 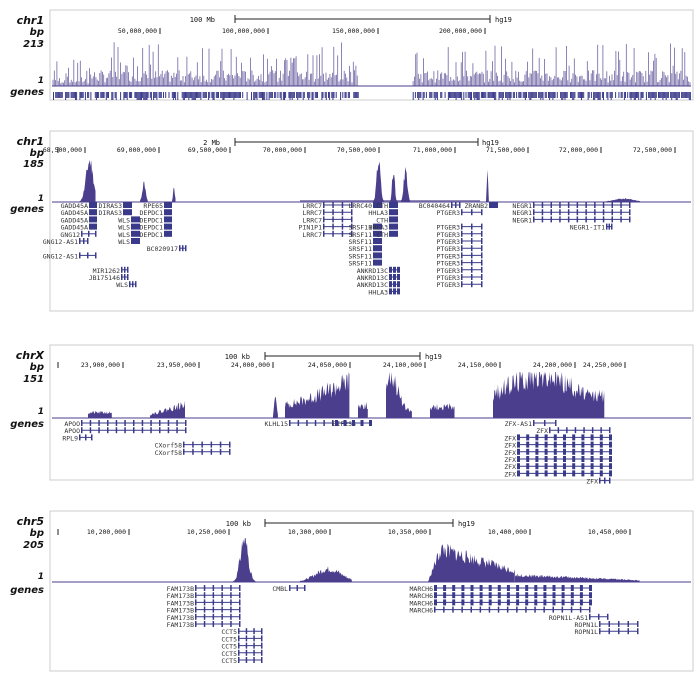 I want to click on gene-model: LRRC7, so click(x=327, y=220).